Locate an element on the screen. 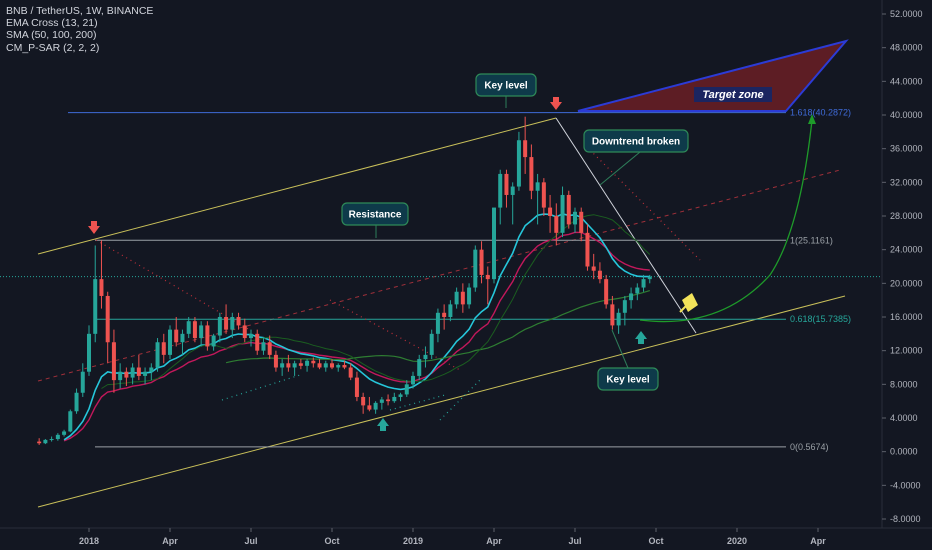 The height and width of the screenshot is (550, 932). sar-dots-green is located at coordinates (261, 387).